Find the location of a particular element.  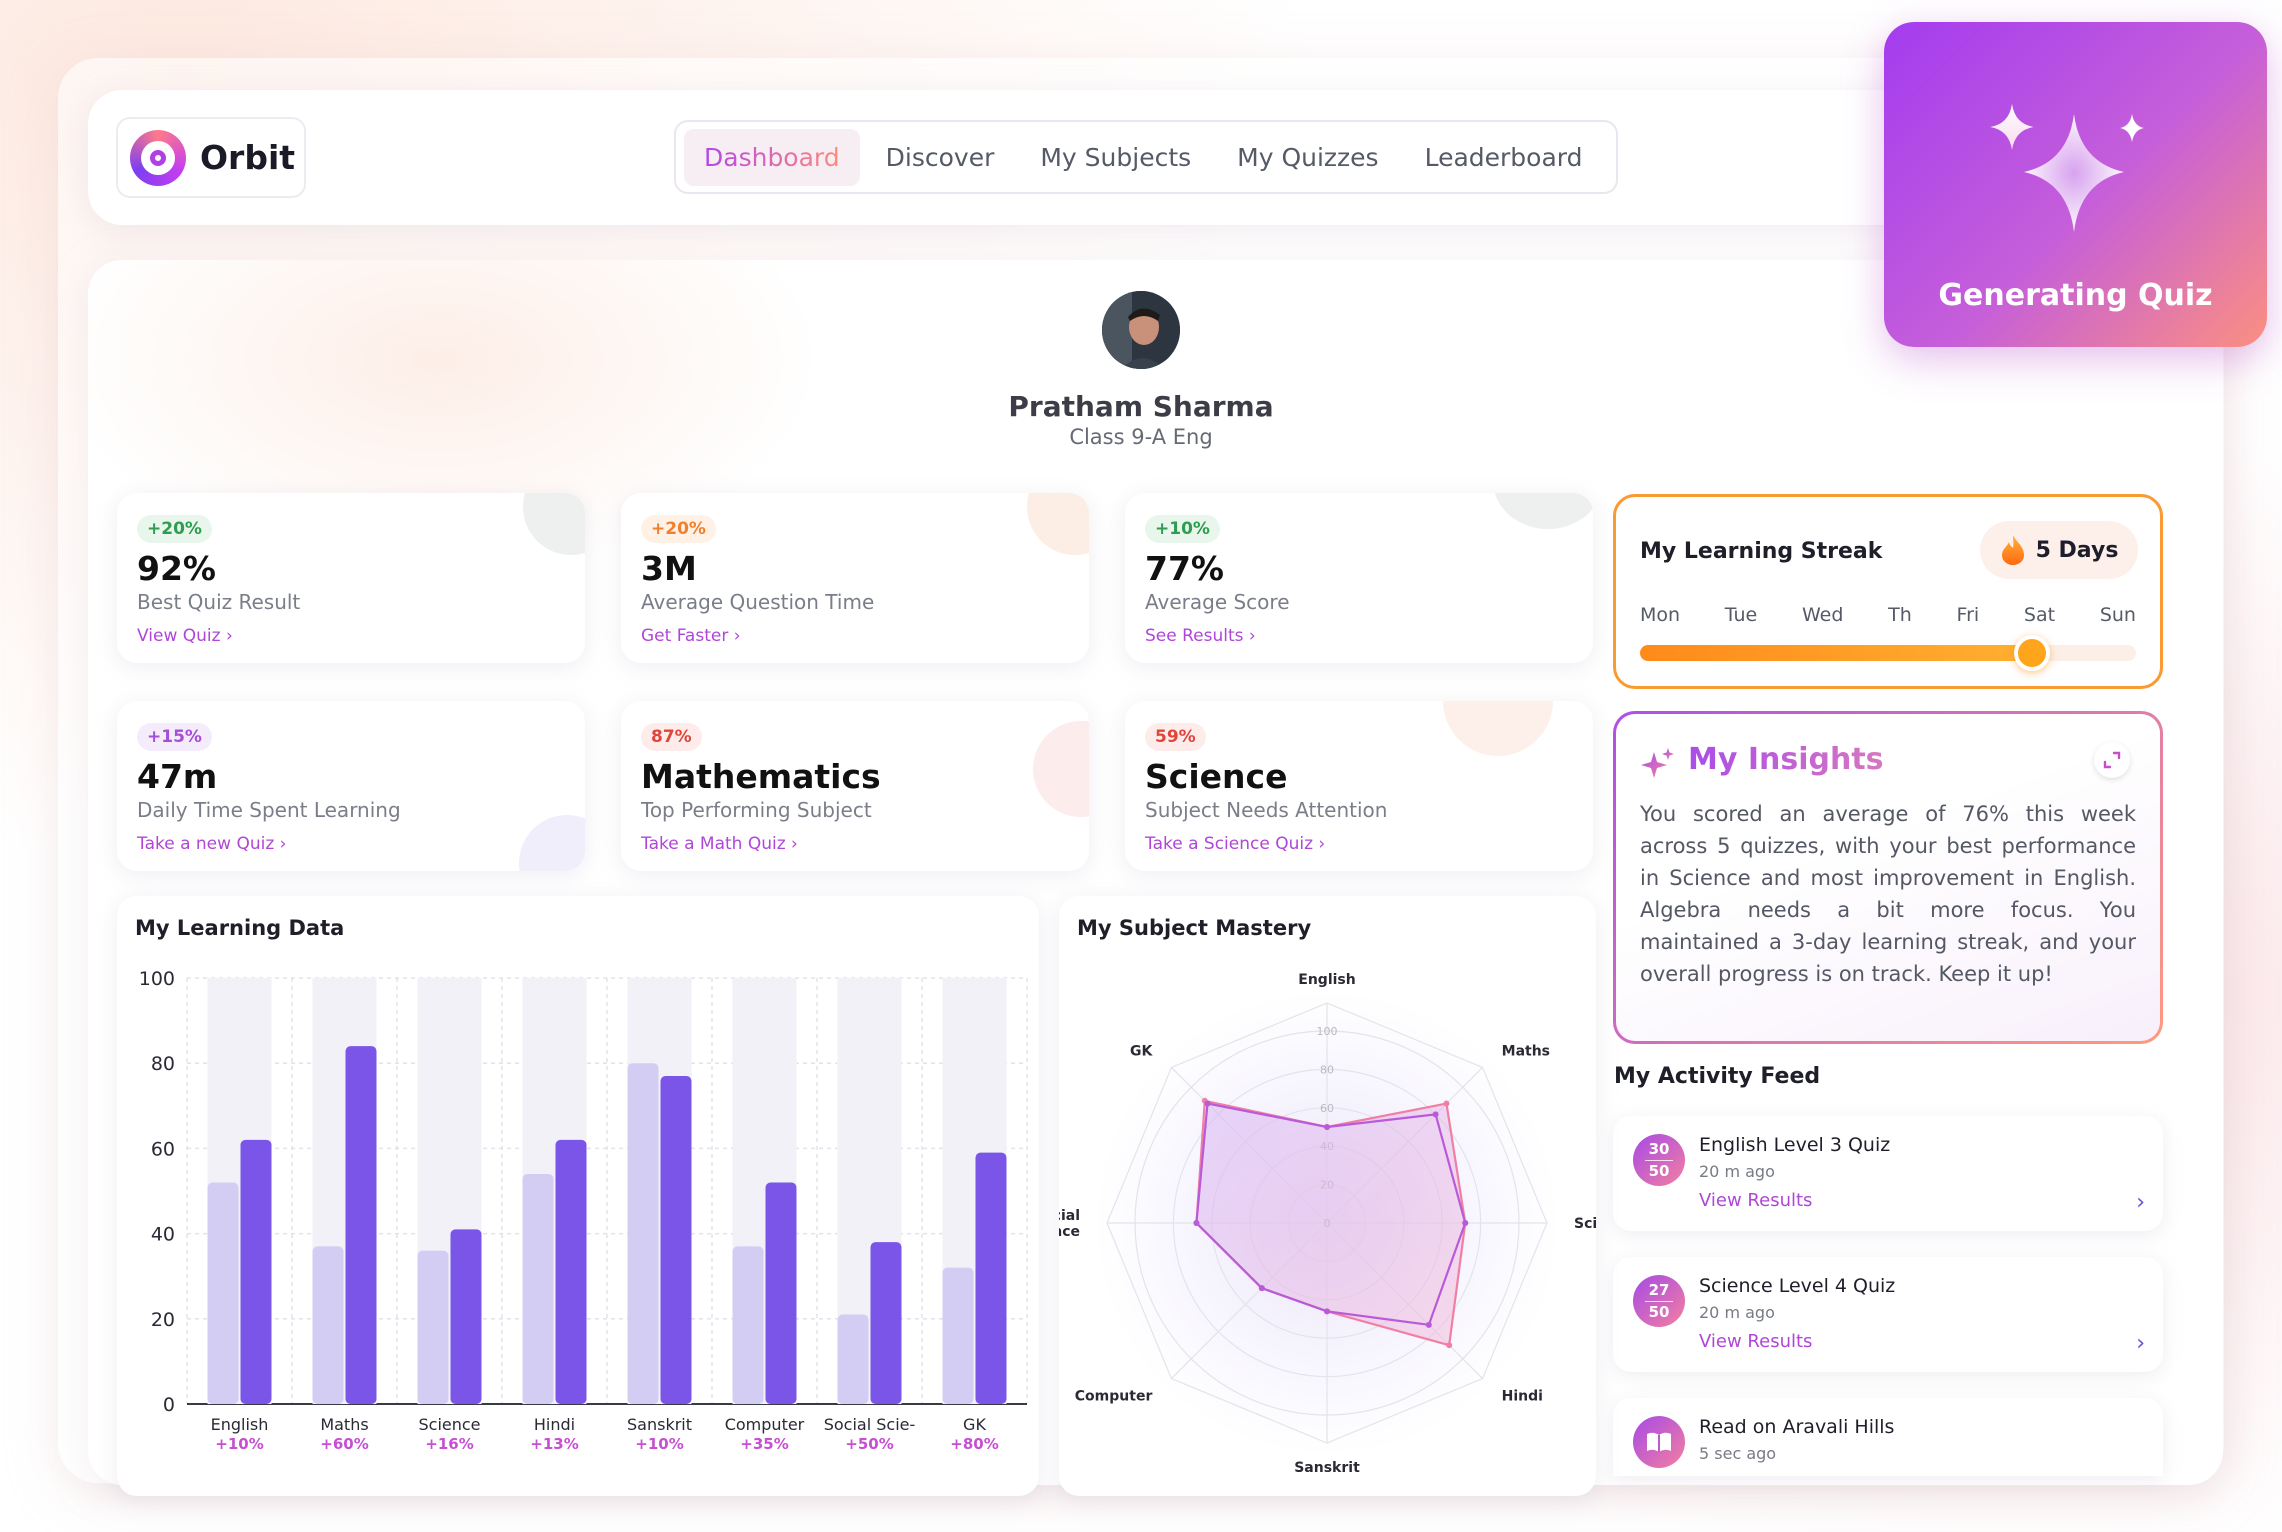

take-science-quiz-link: Take a Science Quiz is located at coordinates (1359, 844).